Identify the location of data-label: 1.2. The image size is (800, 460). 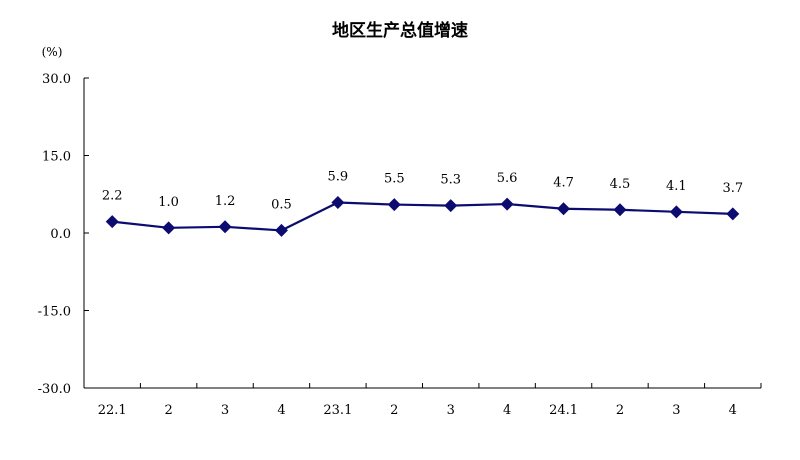
(225, 201).